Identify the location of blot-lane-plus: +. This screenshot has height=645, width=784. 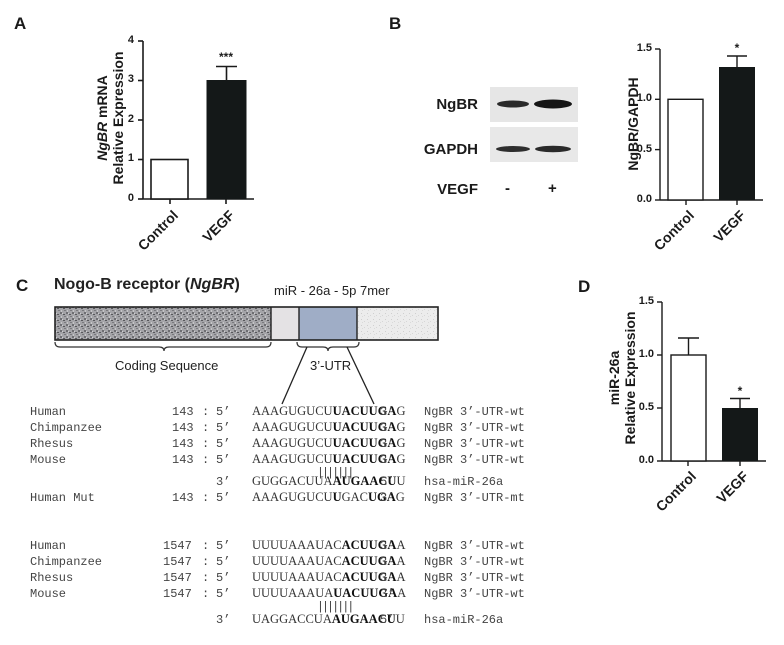
(552, 188).